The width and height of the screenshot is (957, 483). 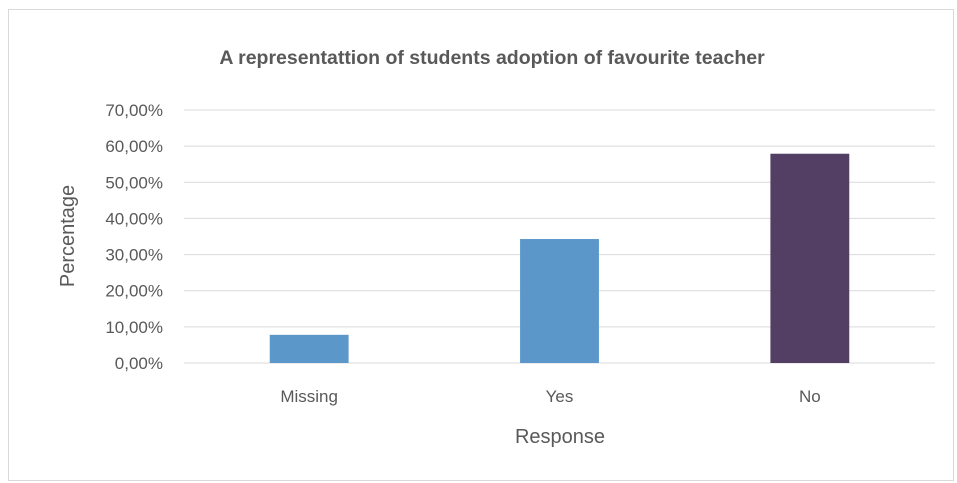 I want to click on y-axis-title: Percentage, so click(x=68, y=236).